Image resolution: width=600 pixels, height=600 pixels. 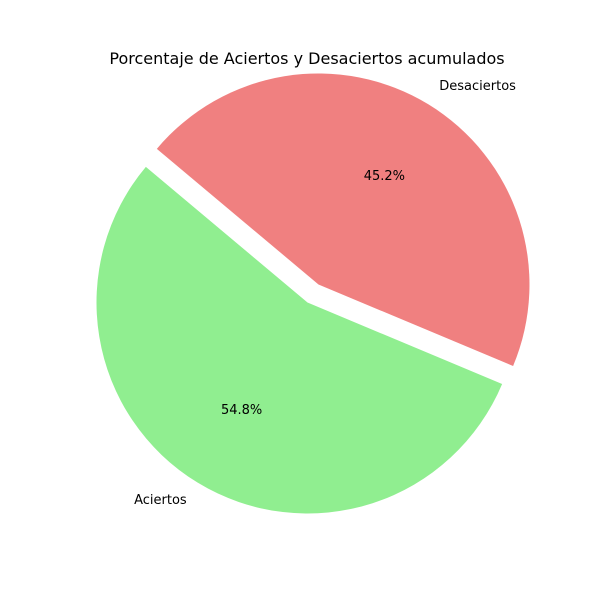 What do you see at coordinates (384, 176) in the screenshot?
I see `slice-percent-desaciertos: 45.2%` at bounding box center [384, 176].